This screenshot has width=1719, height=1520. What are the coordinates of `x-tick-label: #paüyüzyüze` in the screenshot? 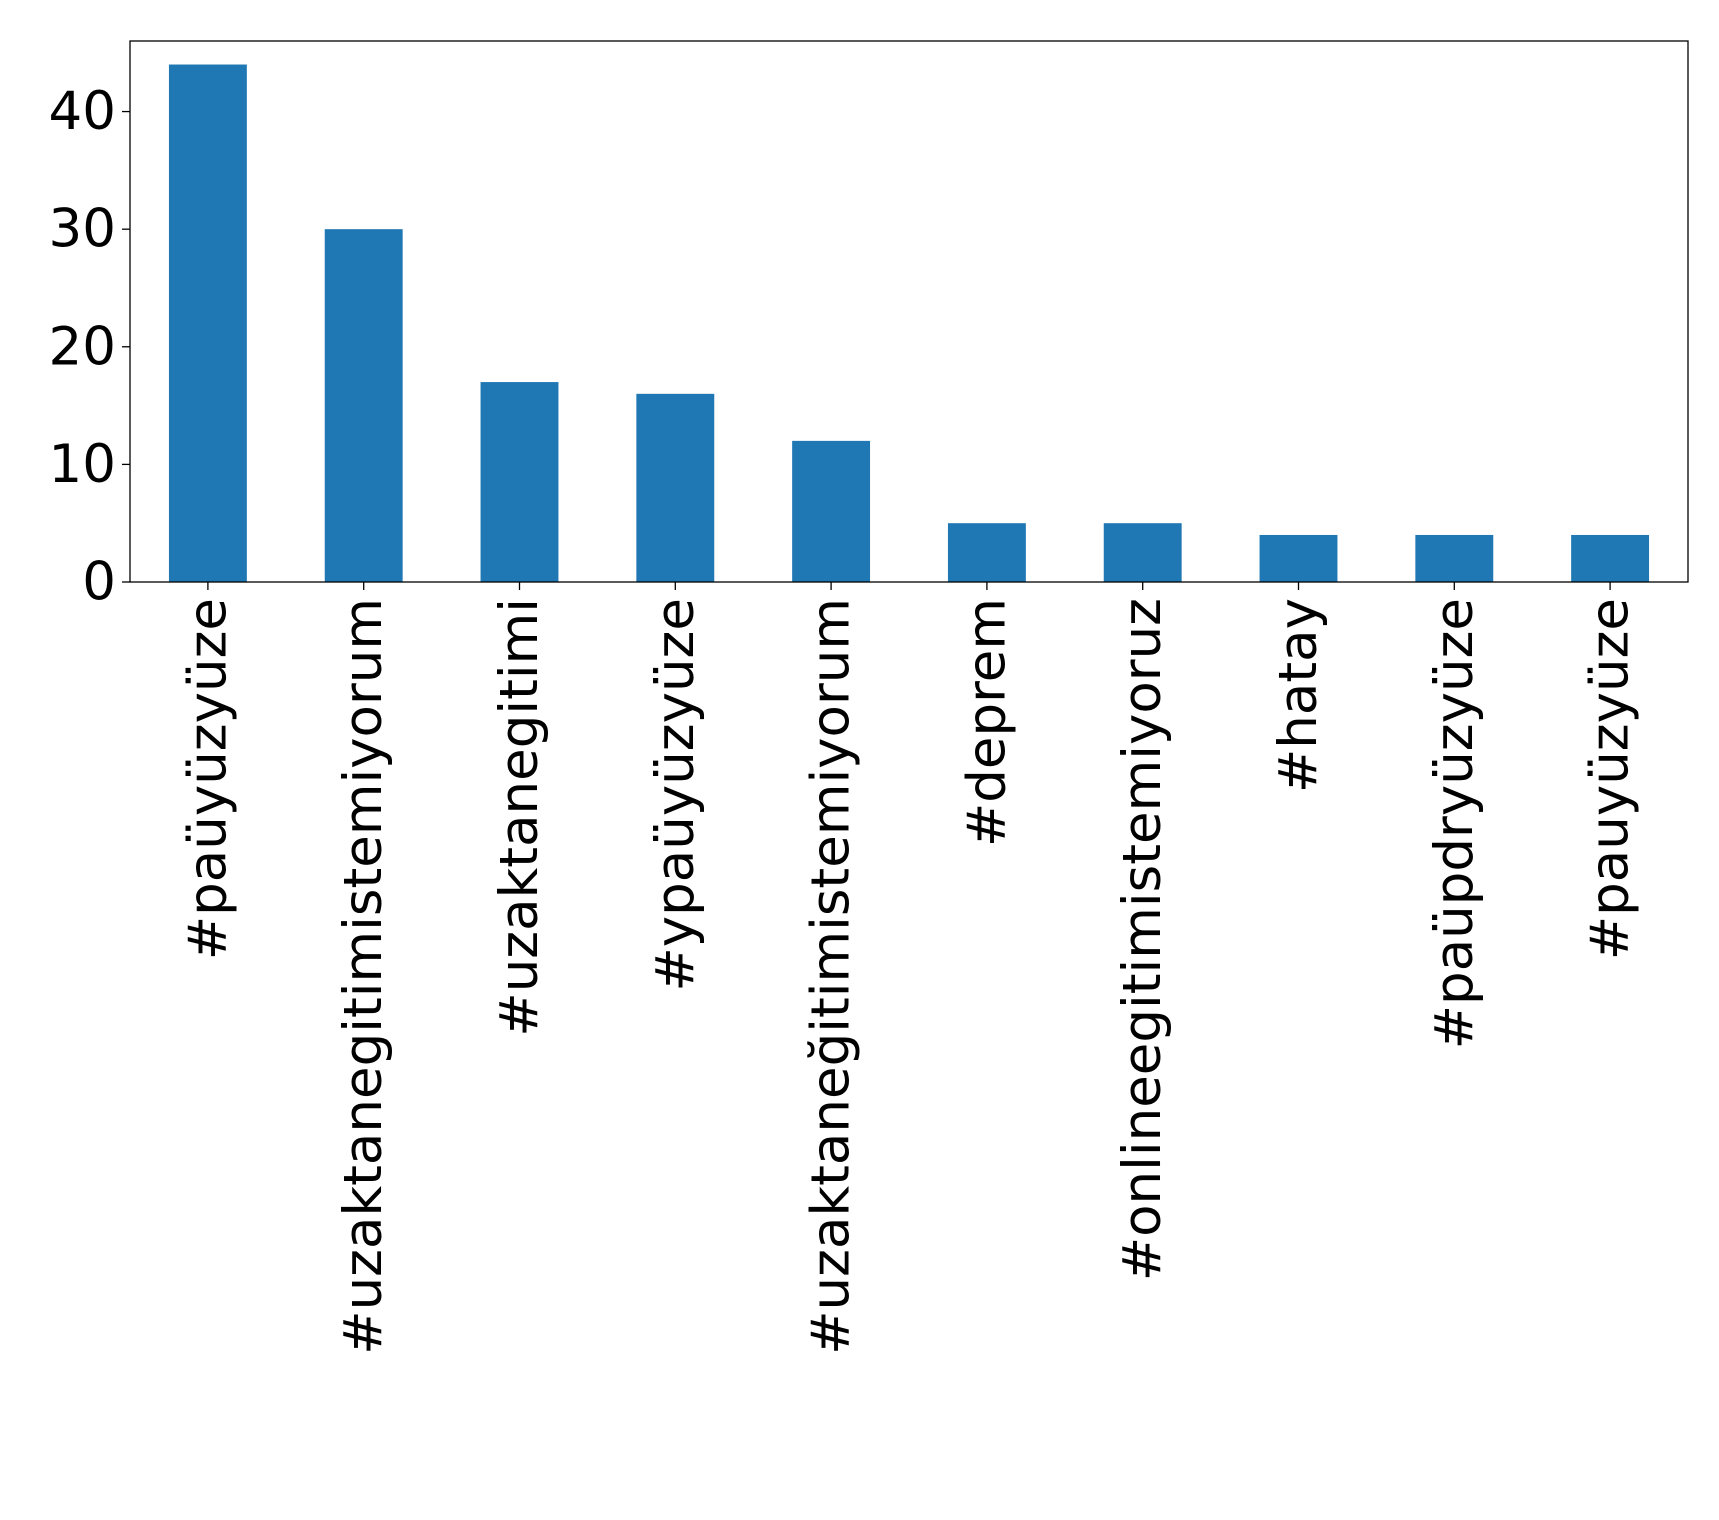 It's located at (207, 779).